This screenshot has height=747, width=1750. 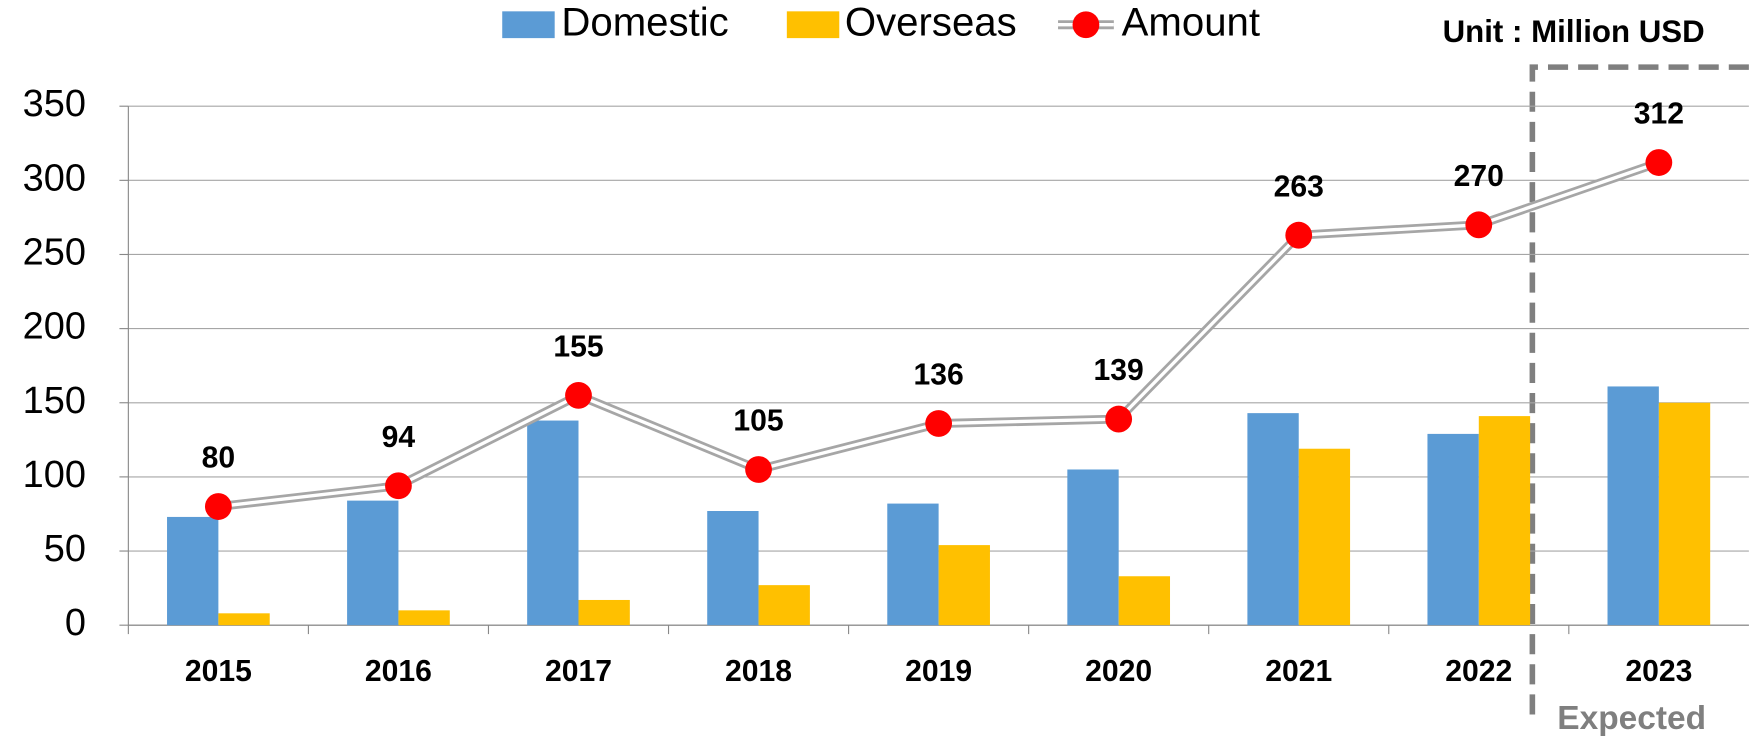 What do you see at coordinates (1298, 671) in the screenshot?
I see `x-tick-label: 2021` at bounding box center [1298, 671].